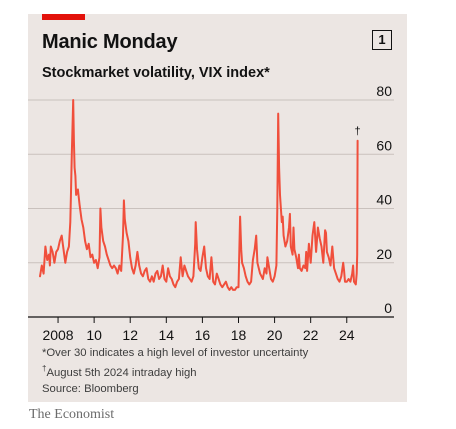 The width and height of the screenshot is (456, 429). What do you see at coordinates (203, 334) in the screenshot?
I see `x-tick-label: 16` at bounding box center [203, 334].